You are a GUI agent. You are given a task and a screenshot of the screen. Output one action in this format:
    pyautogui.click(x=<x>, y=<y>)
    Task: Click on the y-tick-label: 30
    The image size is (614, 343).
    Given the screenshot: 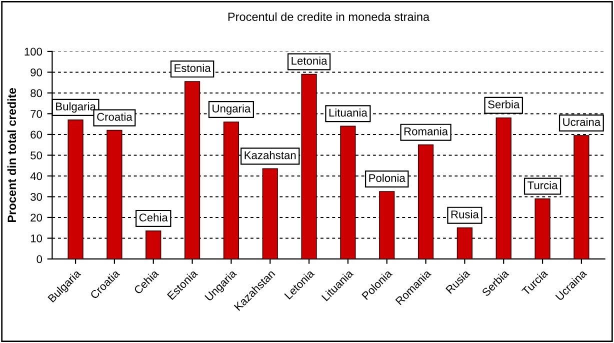 What is the action you would take?
    pyautogui.click(x=36, y=196)
    